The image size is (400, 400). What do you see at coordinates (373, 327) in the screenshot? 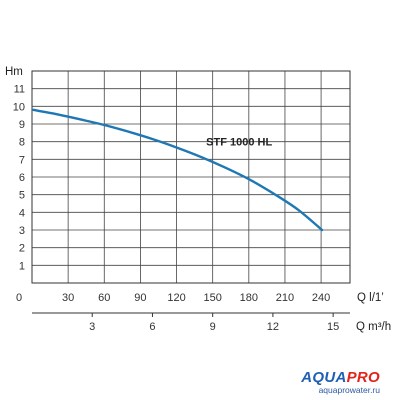
I see `x-axis-secondary-label: Q m³/h` at bounding box center [373, 327].